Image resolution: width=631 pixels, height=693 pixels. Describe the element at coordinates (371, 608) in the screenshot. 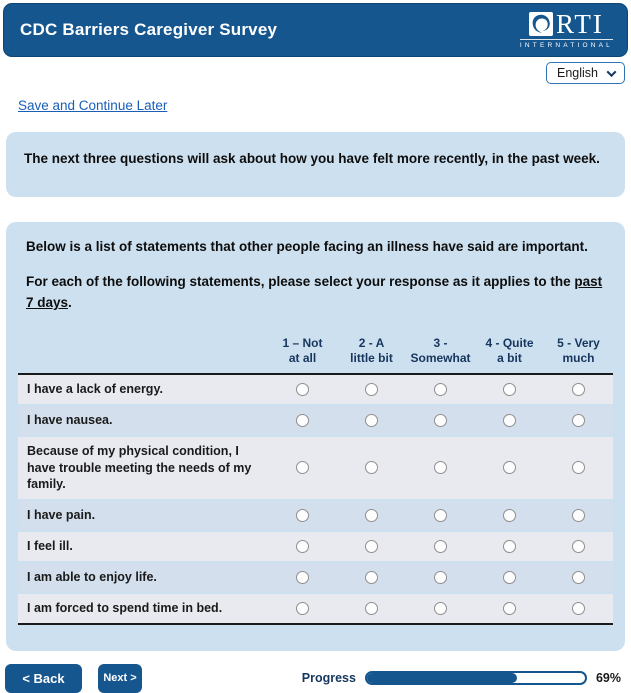

I see `likert-radio-r7-c2` at that location.